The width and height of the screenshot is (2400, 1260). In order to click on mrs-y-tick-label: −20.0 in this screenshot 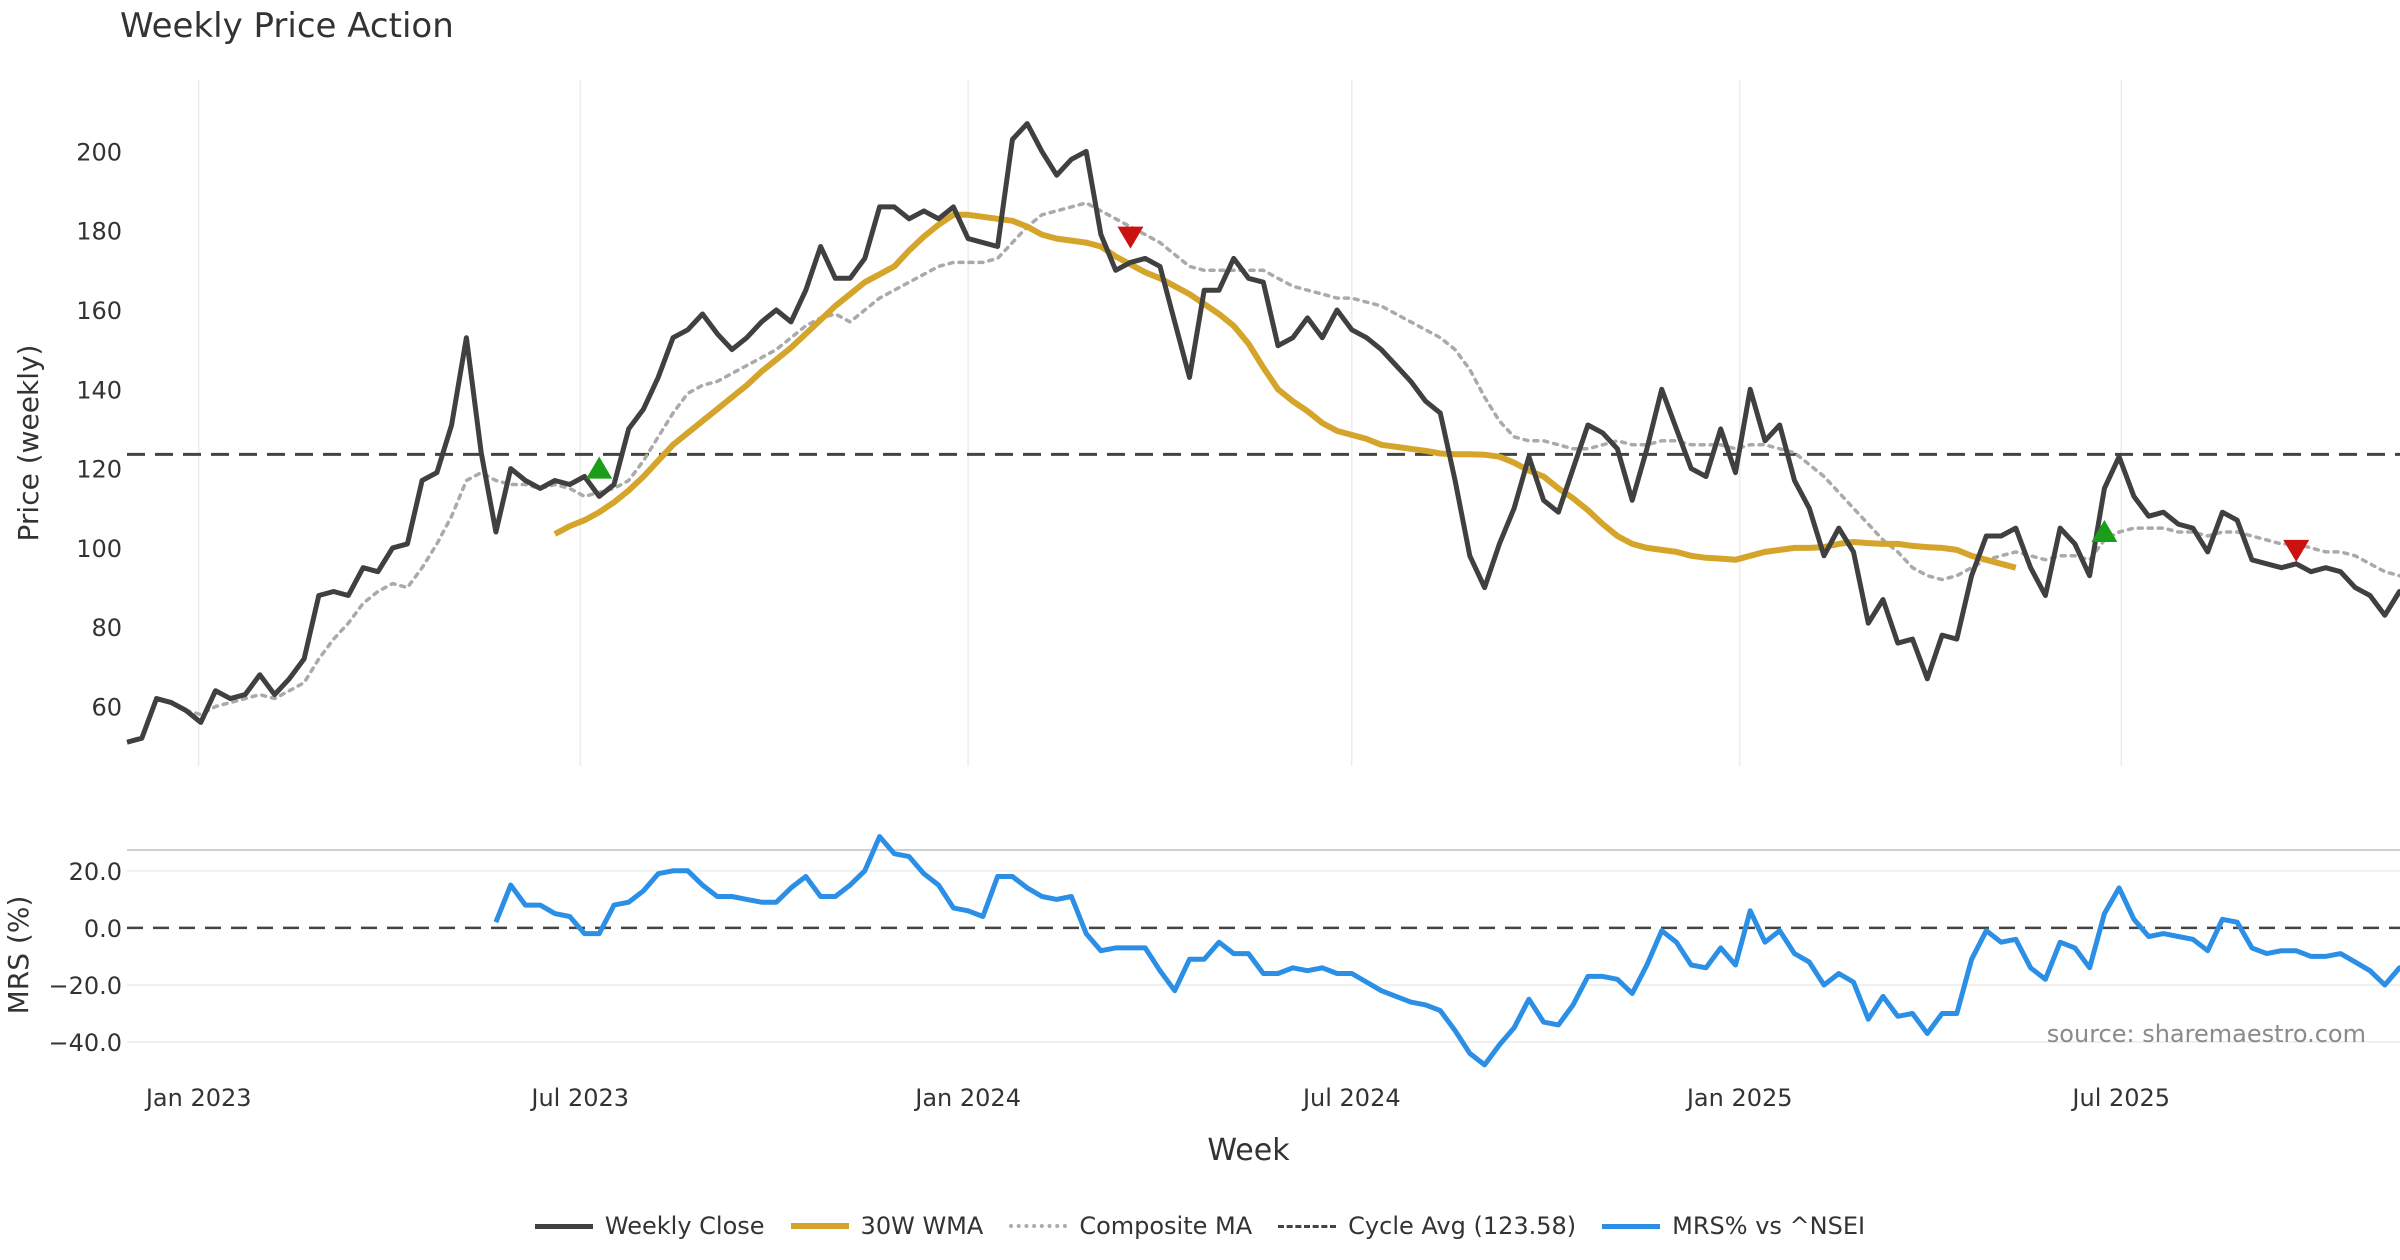, I will do `click(85, 986)`.